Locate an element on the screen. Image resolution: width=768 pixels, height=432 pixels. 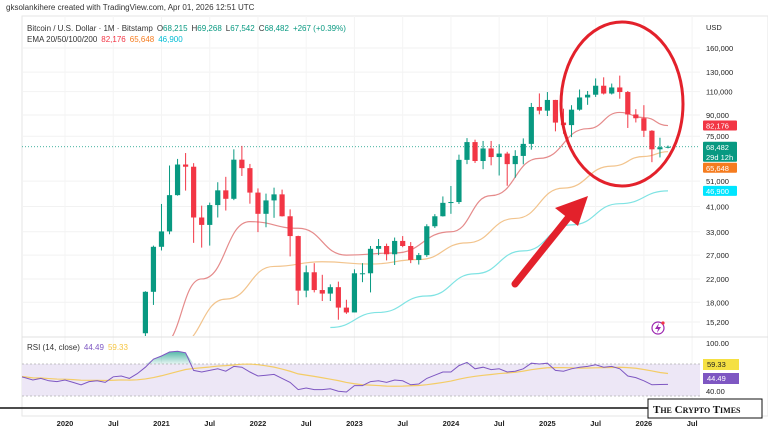
lightning-icon is located at coordinates (658, 328).